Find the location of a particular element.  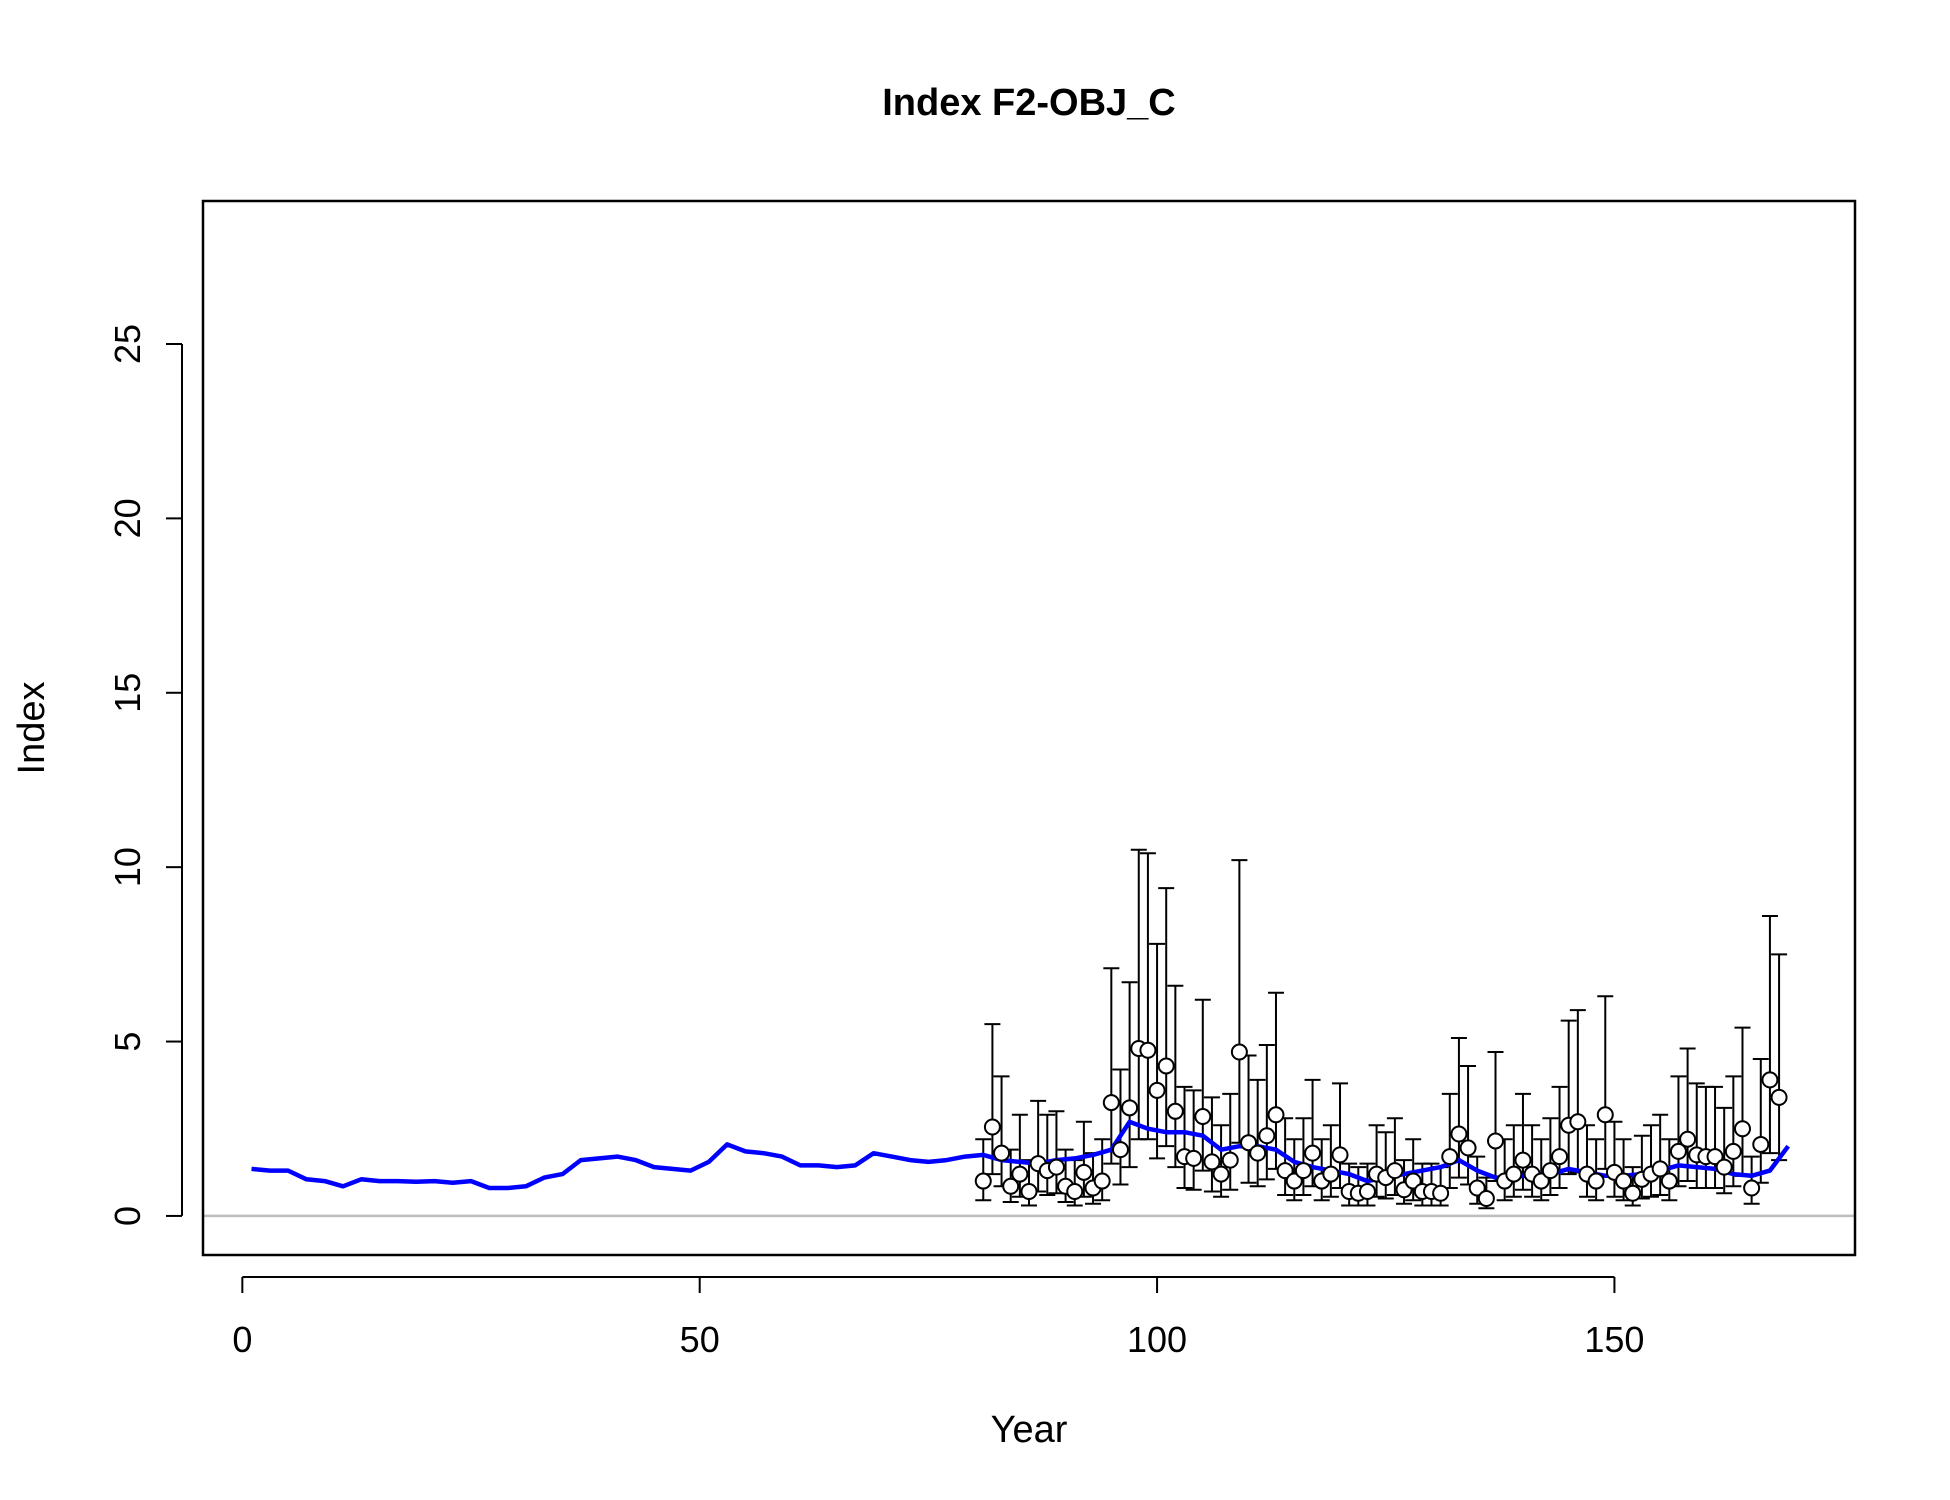

chart-title: Index F2-OBJ_C is located at coordinates (1029, 103).